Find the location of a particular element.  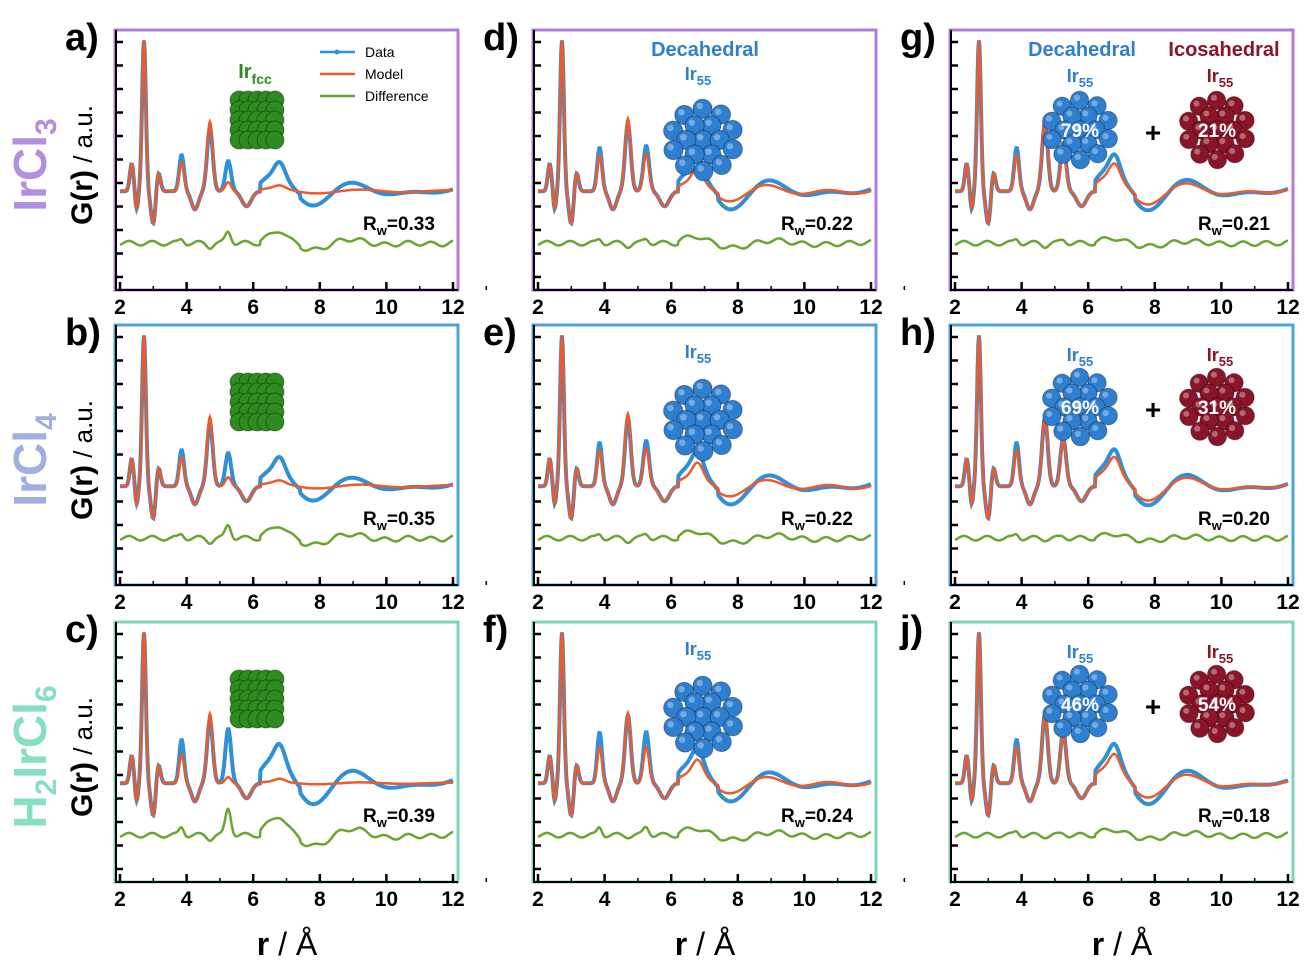

legend-entry: Data is located at coordinates (380, 52).